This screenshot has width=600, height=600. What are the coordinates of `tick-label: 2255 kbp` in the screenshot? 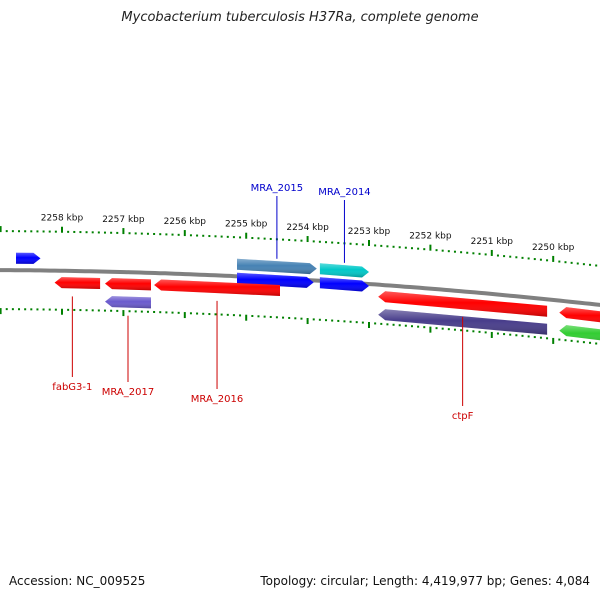 It's located at (246, 225).